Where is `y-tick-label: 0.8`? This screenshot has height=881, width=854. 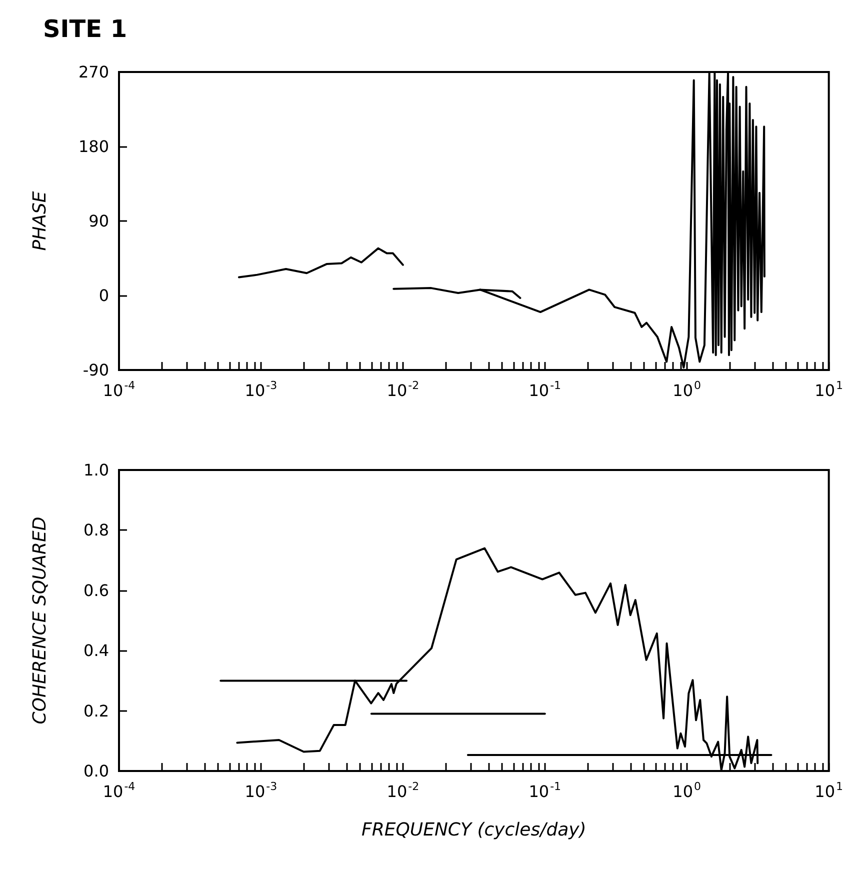
y-tick-label: 0.8 is located at coordinates (96, 530).